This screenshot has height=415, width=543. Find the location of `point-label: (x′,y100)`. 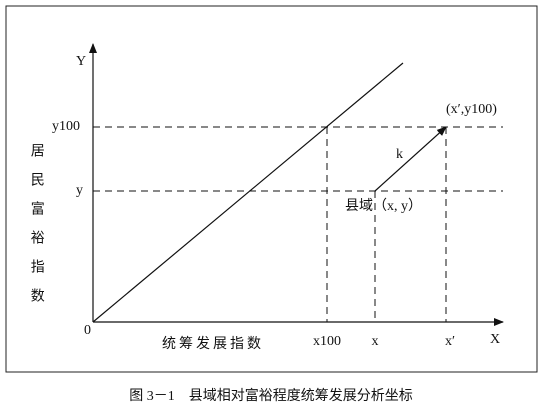

point-label: (x′,y100) is located at coordinates (471, 109).